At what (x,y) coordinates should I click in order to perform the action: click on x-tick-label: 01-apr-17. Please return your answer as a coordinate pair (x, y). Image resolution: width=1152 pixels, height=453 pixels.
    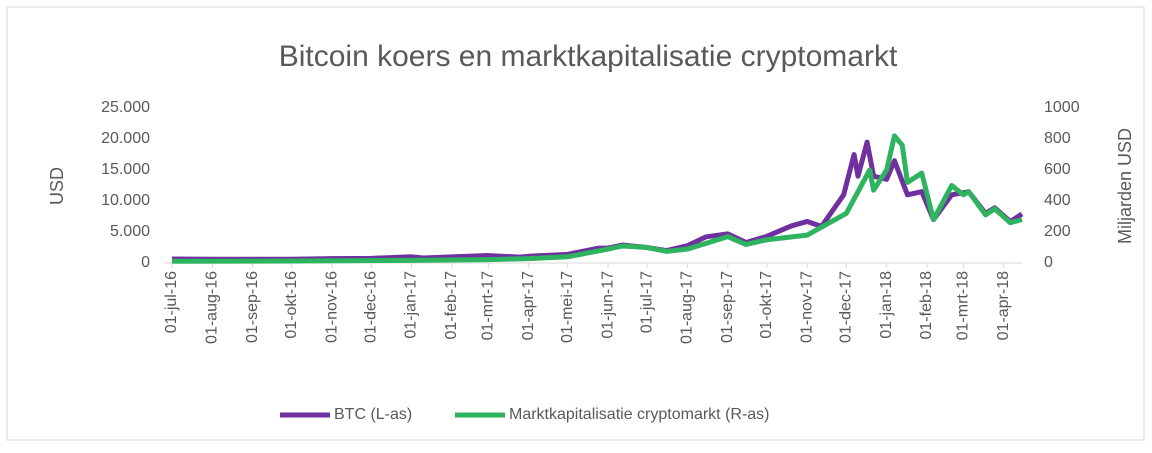
    Looking at the image, I should click on (528, 305).